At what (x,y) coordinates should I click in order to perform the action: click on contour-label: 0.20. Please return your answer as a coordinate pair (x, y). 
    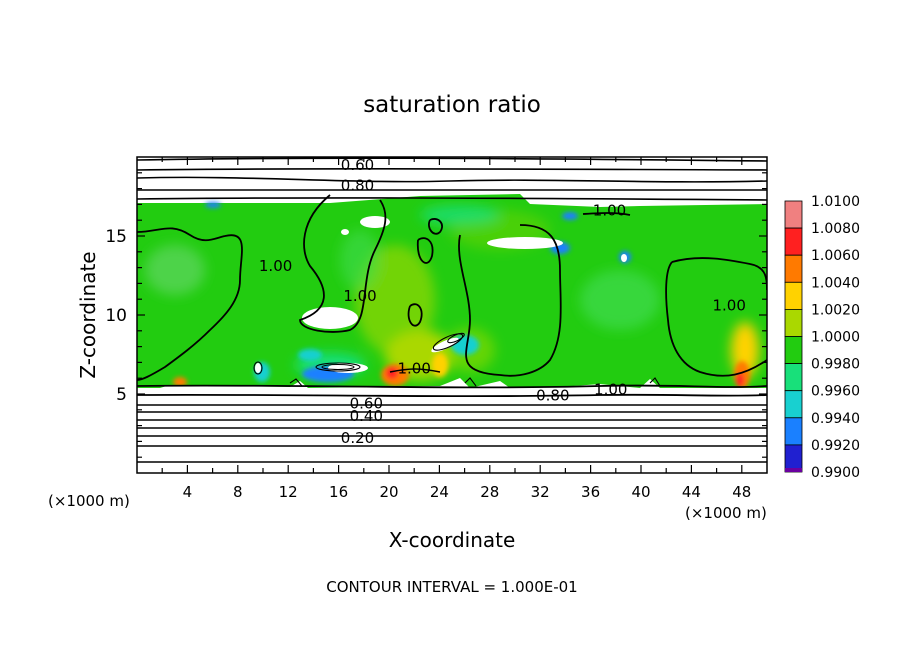
    Looking at the image, I should click on (357, 438).